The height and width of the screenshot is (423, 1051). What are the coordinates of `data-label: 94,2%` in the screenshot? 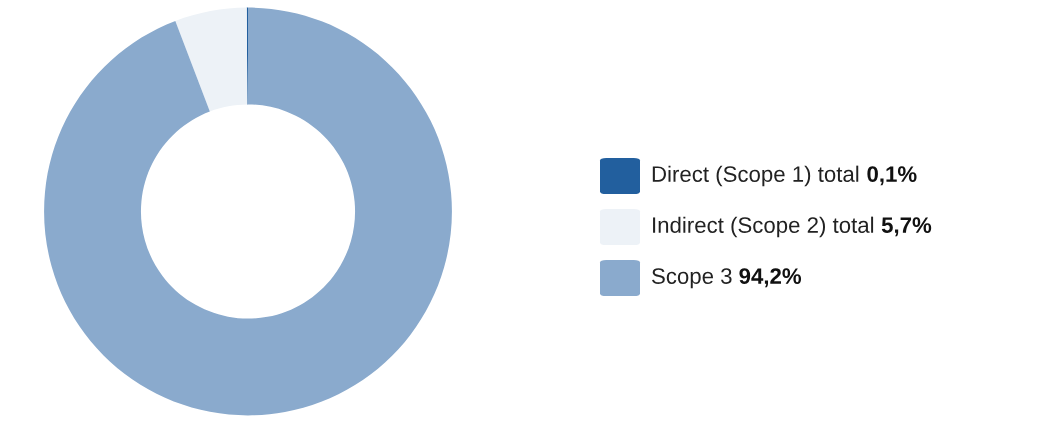 It's located at (770, 278).